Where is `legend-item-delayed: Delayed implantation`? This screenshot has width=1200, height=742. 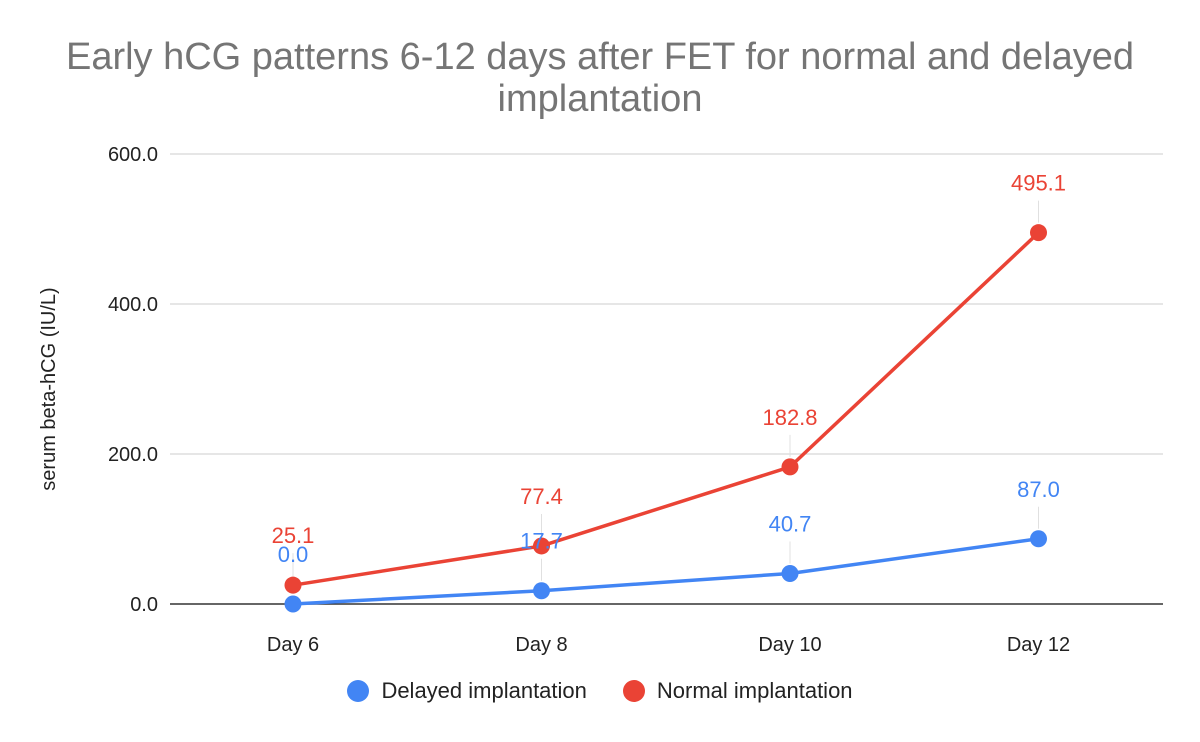 legend-item-delayed: Delayed implantation is located at coordinates (467, 691).